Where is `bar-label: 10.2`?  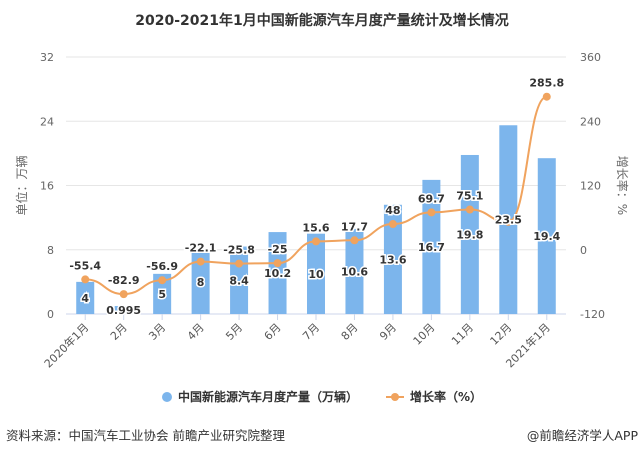 bar-label: 10.2 is located at coordinates (277, 273).